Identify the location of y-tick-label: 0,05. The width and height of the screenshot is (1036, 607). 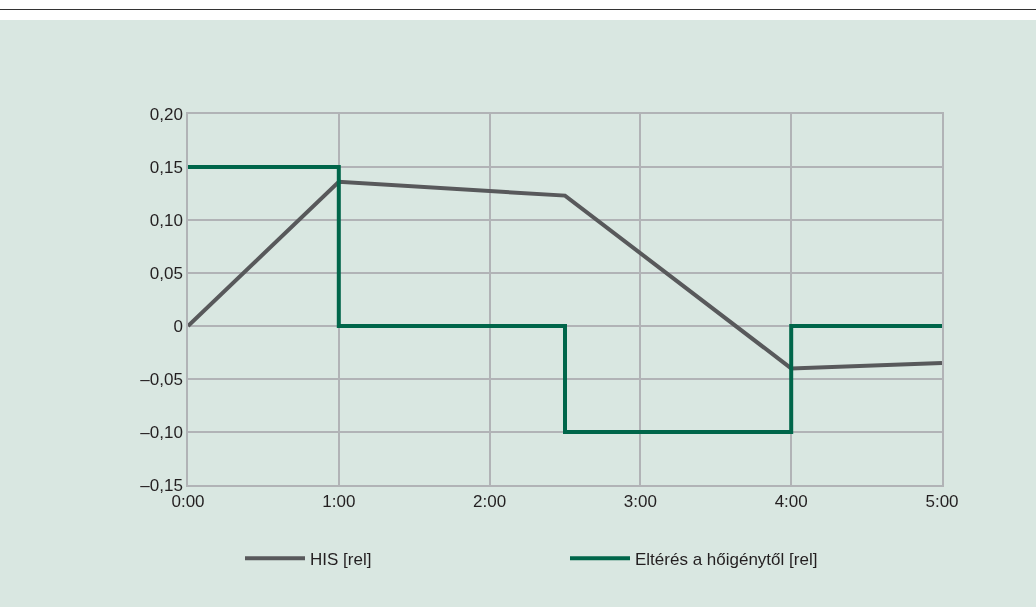
(166, 273).